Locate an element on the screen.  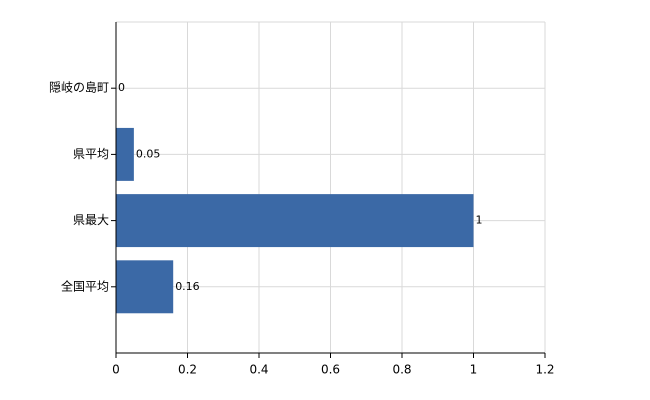
x-tick-label: 0 is located at coordinates (116, 370).